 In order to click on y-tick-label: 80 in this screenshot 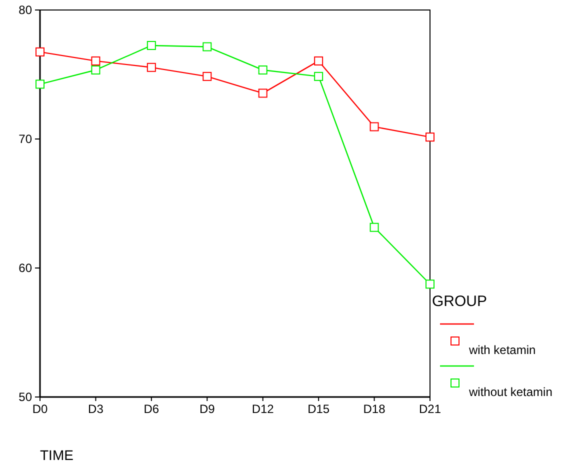, I will do `click(25, 10)`.